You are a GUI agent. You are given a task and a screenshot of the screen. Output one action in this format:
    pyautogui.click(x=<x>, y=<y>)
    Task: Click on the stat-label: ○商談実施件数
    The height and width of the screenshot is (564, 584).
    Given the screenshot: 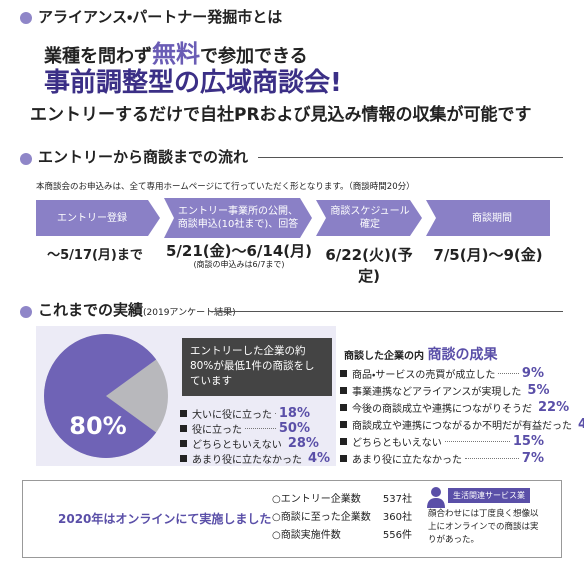 What is the action you would take?
    pyautogui.click(x=306, y=535)
    